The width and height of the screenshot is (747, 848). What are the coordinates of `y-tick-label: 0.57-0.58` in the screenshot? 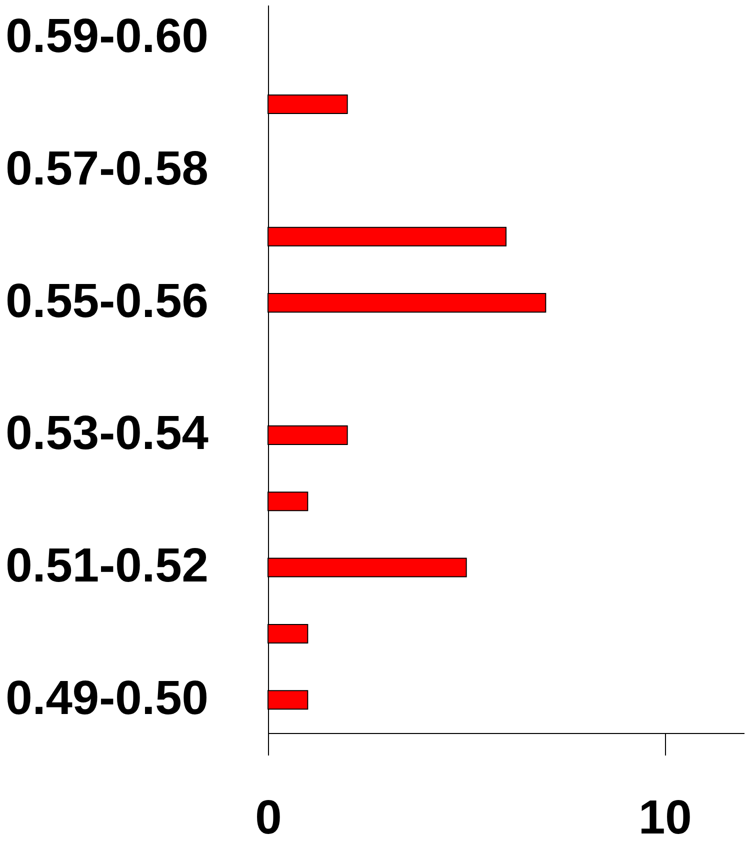 It's located at (107, 169).